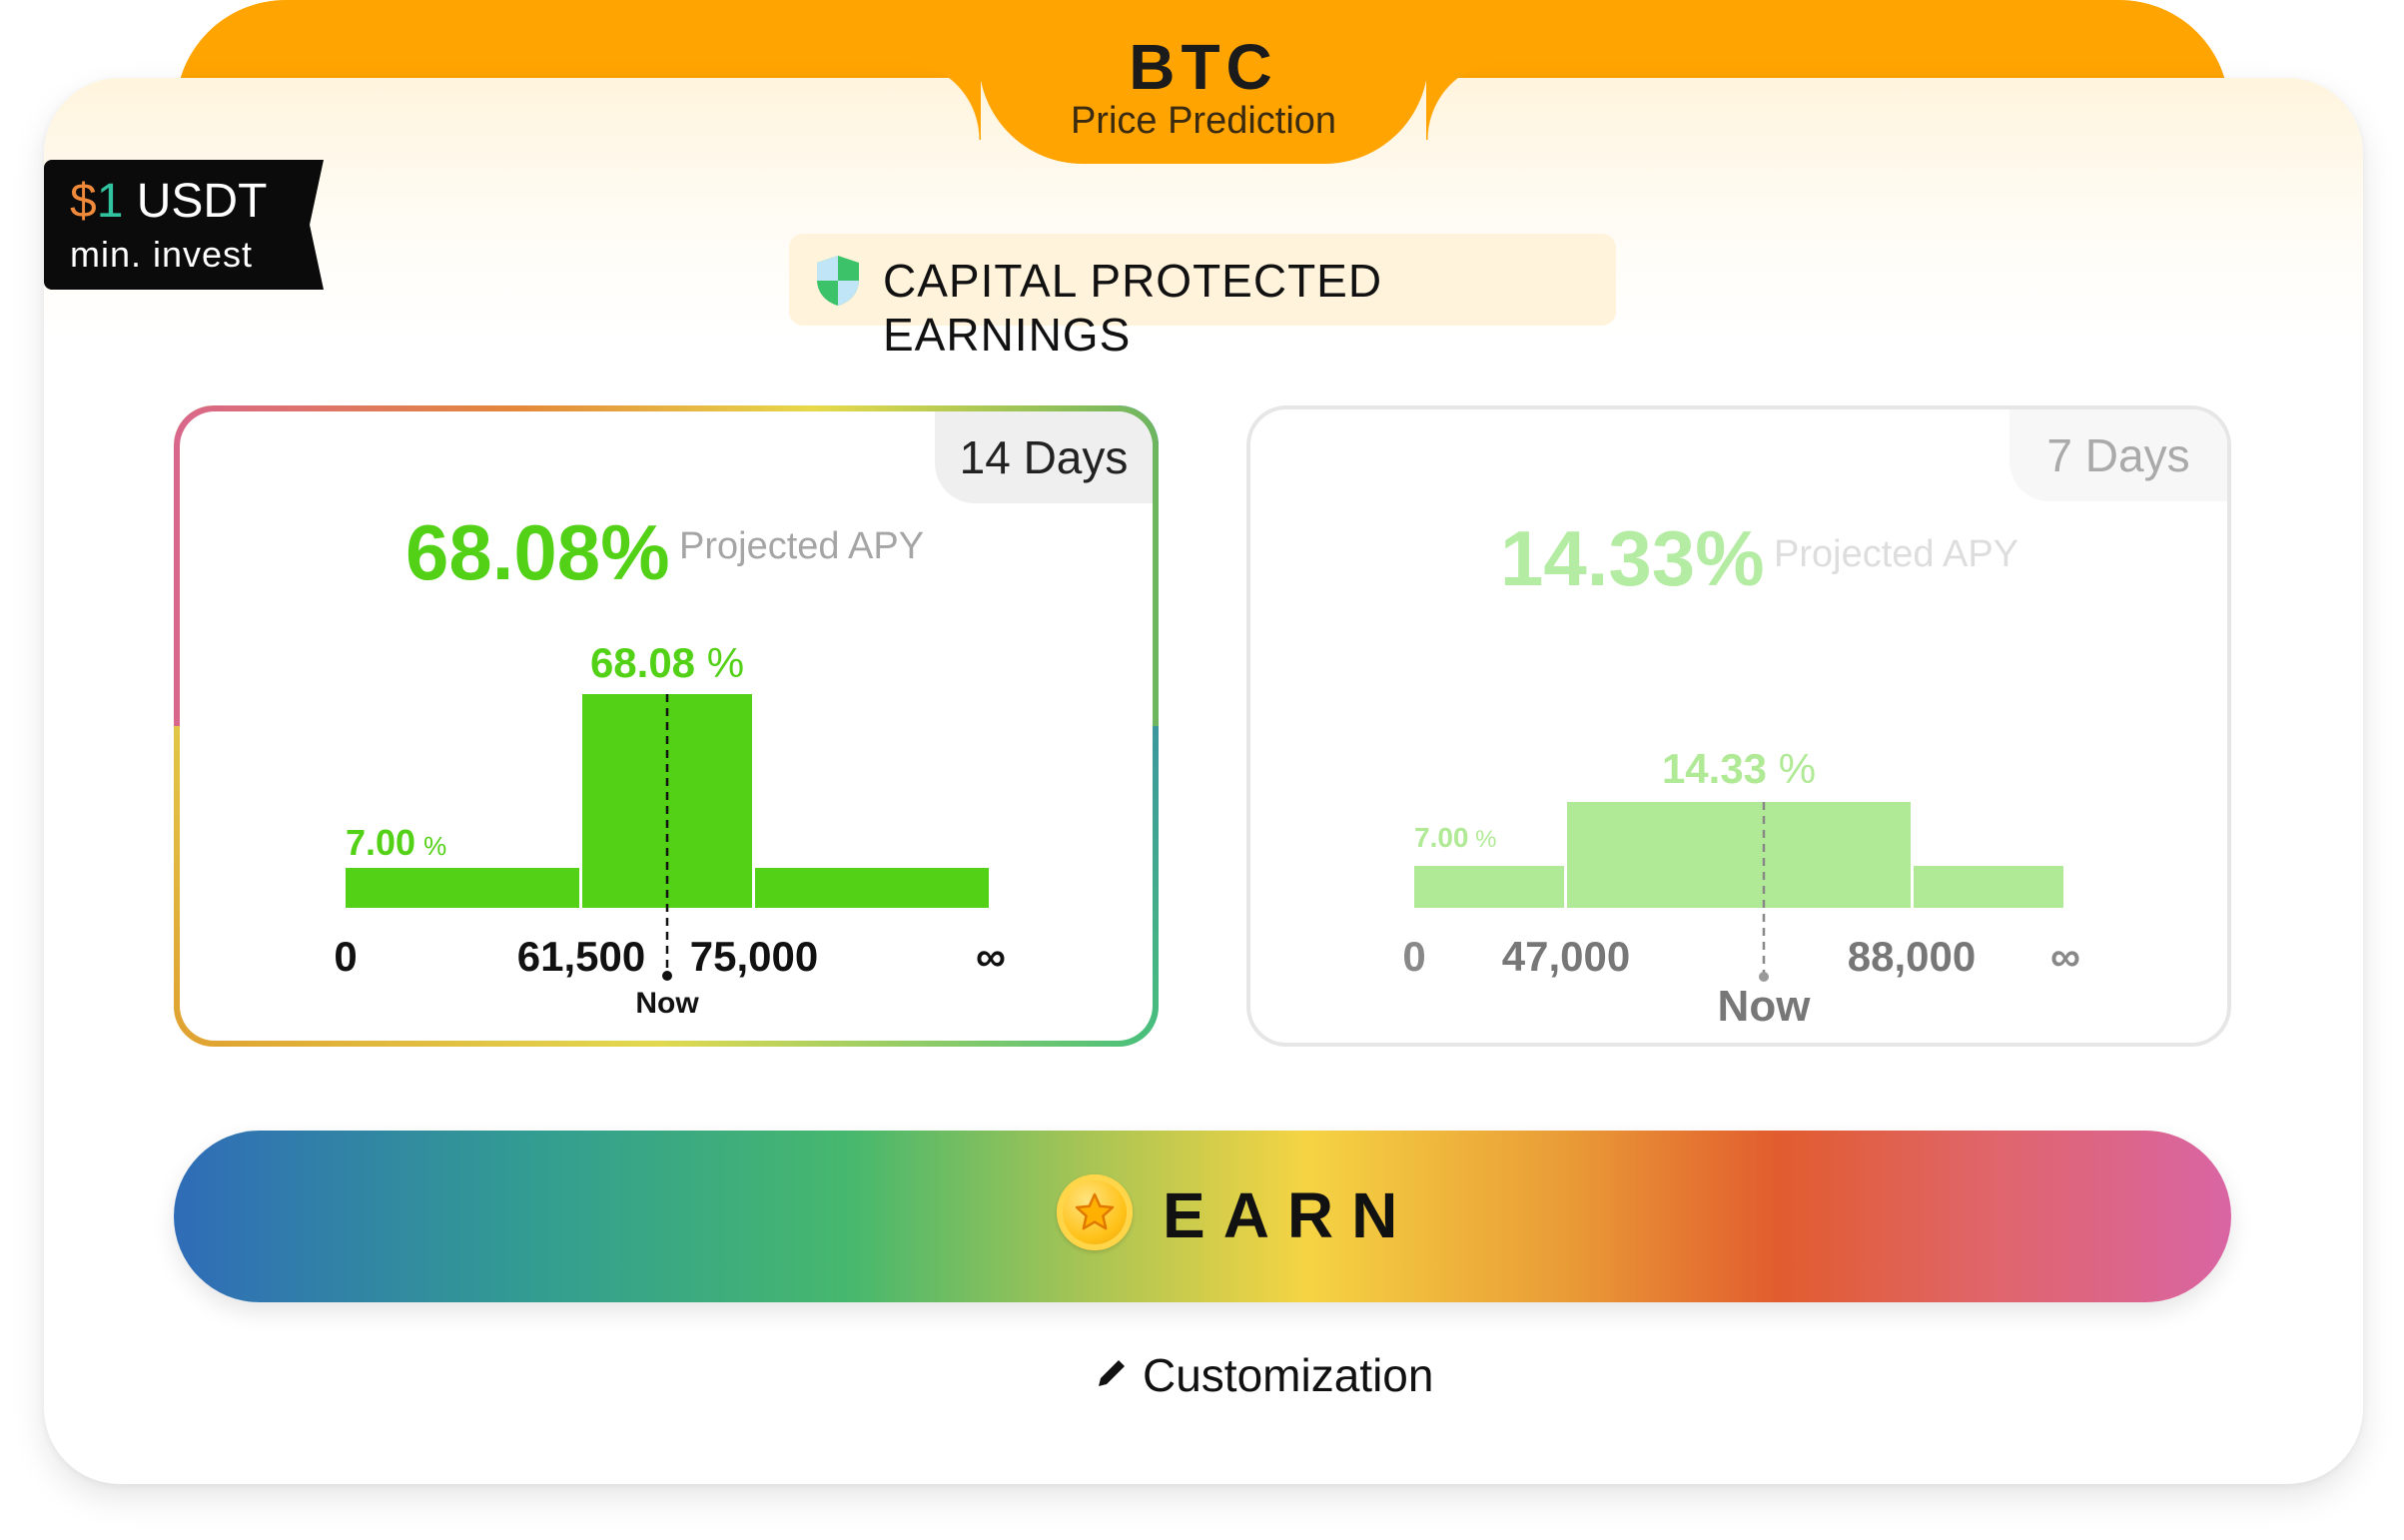 This screenshot has width=2404, height=1540. What do you see at coordinates (202, 201) in the screenshot?
I see `amount-unit: USDT` at bounding box center [202, 201].